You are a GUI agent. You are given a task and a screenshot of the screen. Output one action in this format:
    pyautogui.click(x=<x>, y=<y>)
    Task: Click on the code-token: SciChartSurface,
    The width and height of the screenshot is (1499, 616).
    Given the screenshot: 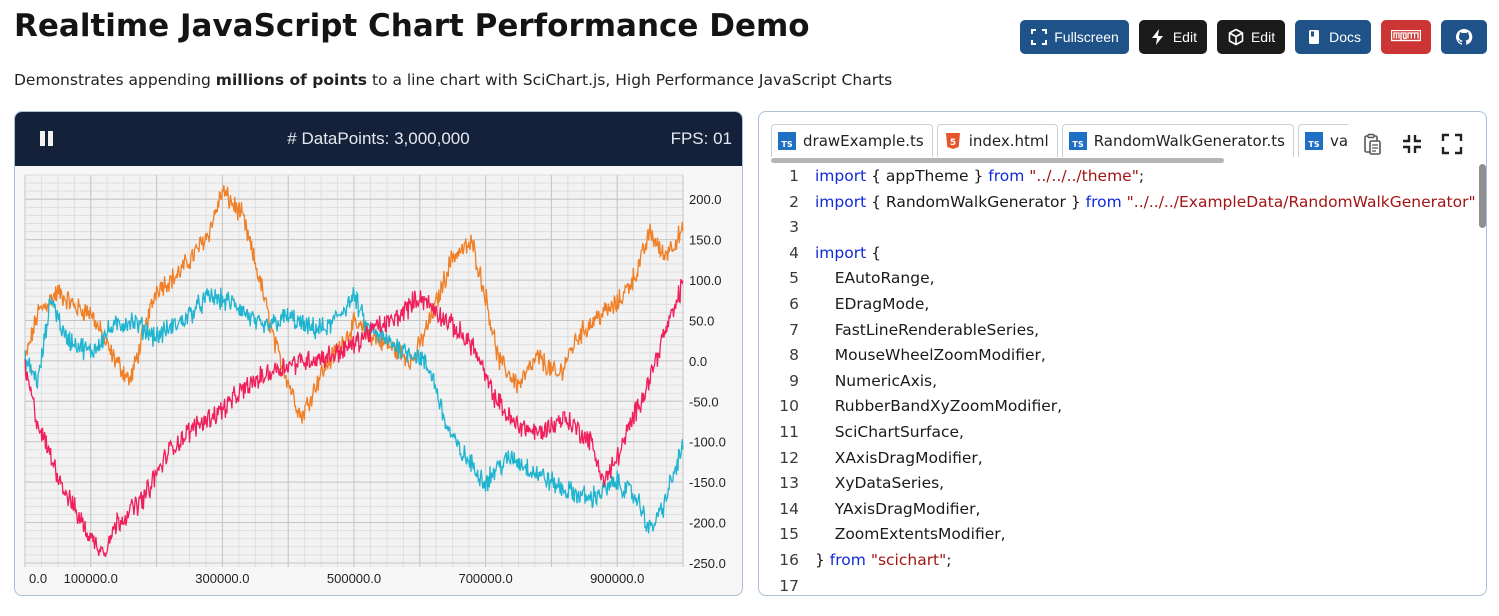 What is the action you would take?
    pyautogui.click(x=889, y=431)
    